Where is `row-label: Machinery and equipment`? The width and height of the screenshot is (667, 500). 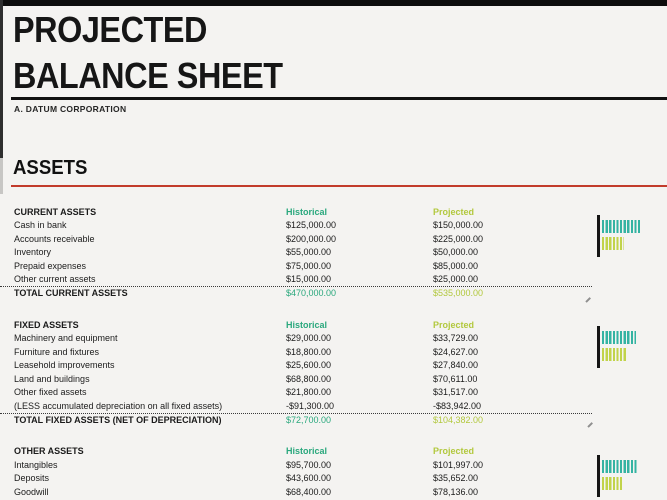 row-label: Machinery and equipment is located at coordinates (66, 338).